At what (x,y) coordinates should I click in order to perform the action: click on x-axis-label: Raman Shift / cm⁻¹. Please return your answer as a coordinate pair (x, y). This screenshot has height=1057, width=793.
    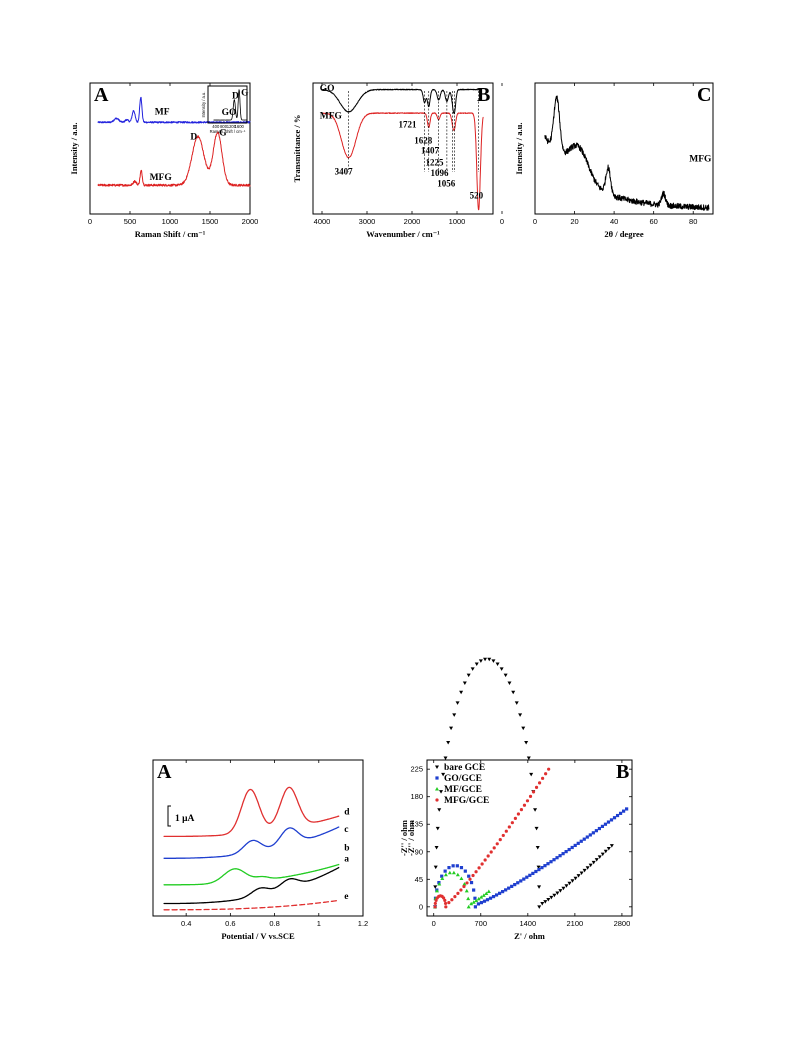
    Looking at the image, I should click on (170, 234).